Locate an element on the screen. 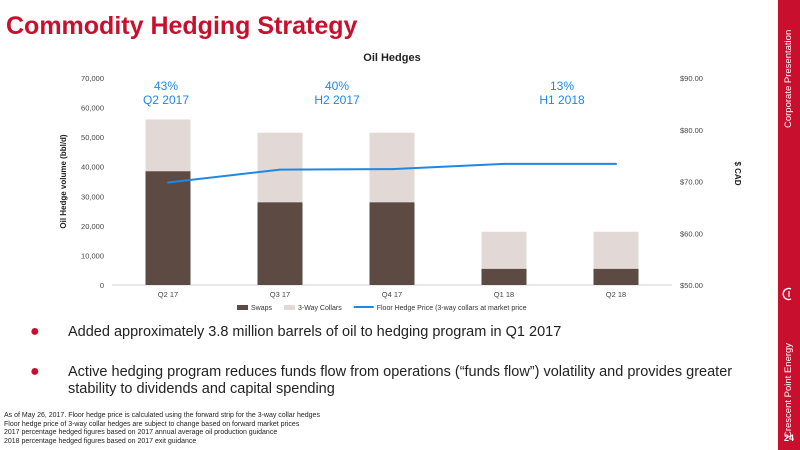 The height and width of the screenshot is (450, 800). annotation-percent: 13% is located at coordinates (562, 86).